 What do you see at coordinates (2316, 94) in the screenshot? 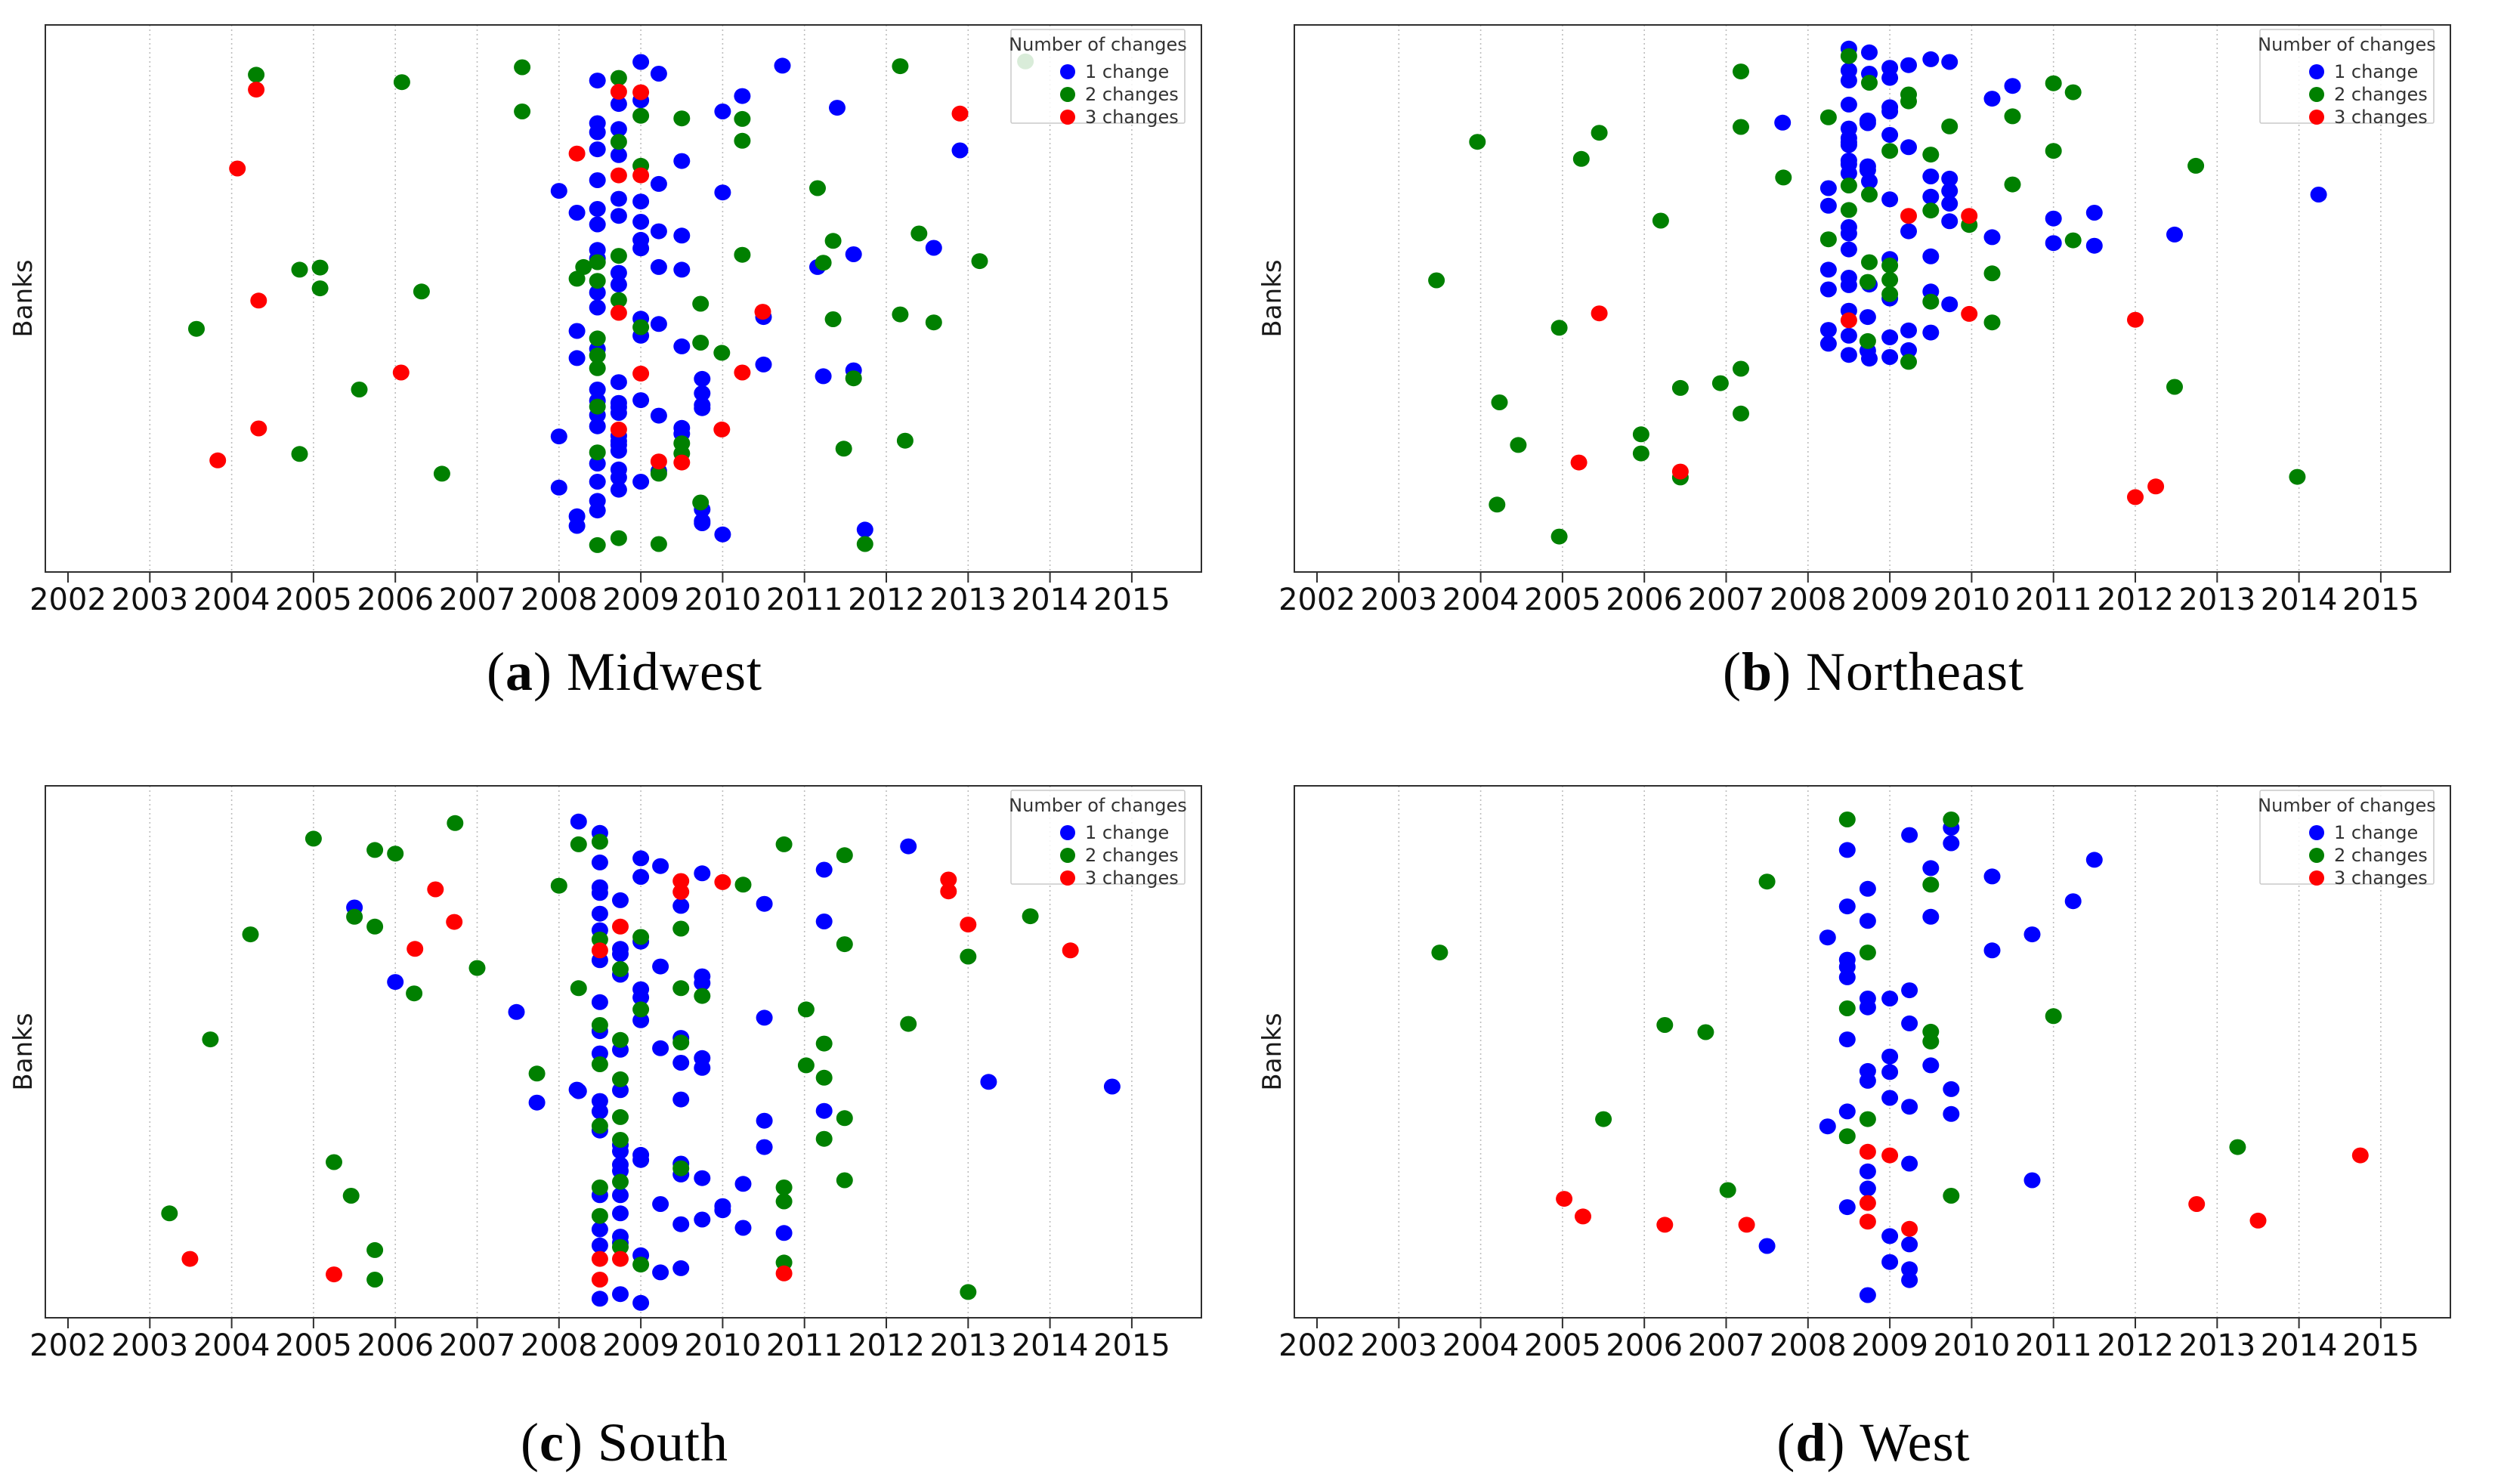
I see `legend-marker-2-change` at bounding box center [2316, 94].